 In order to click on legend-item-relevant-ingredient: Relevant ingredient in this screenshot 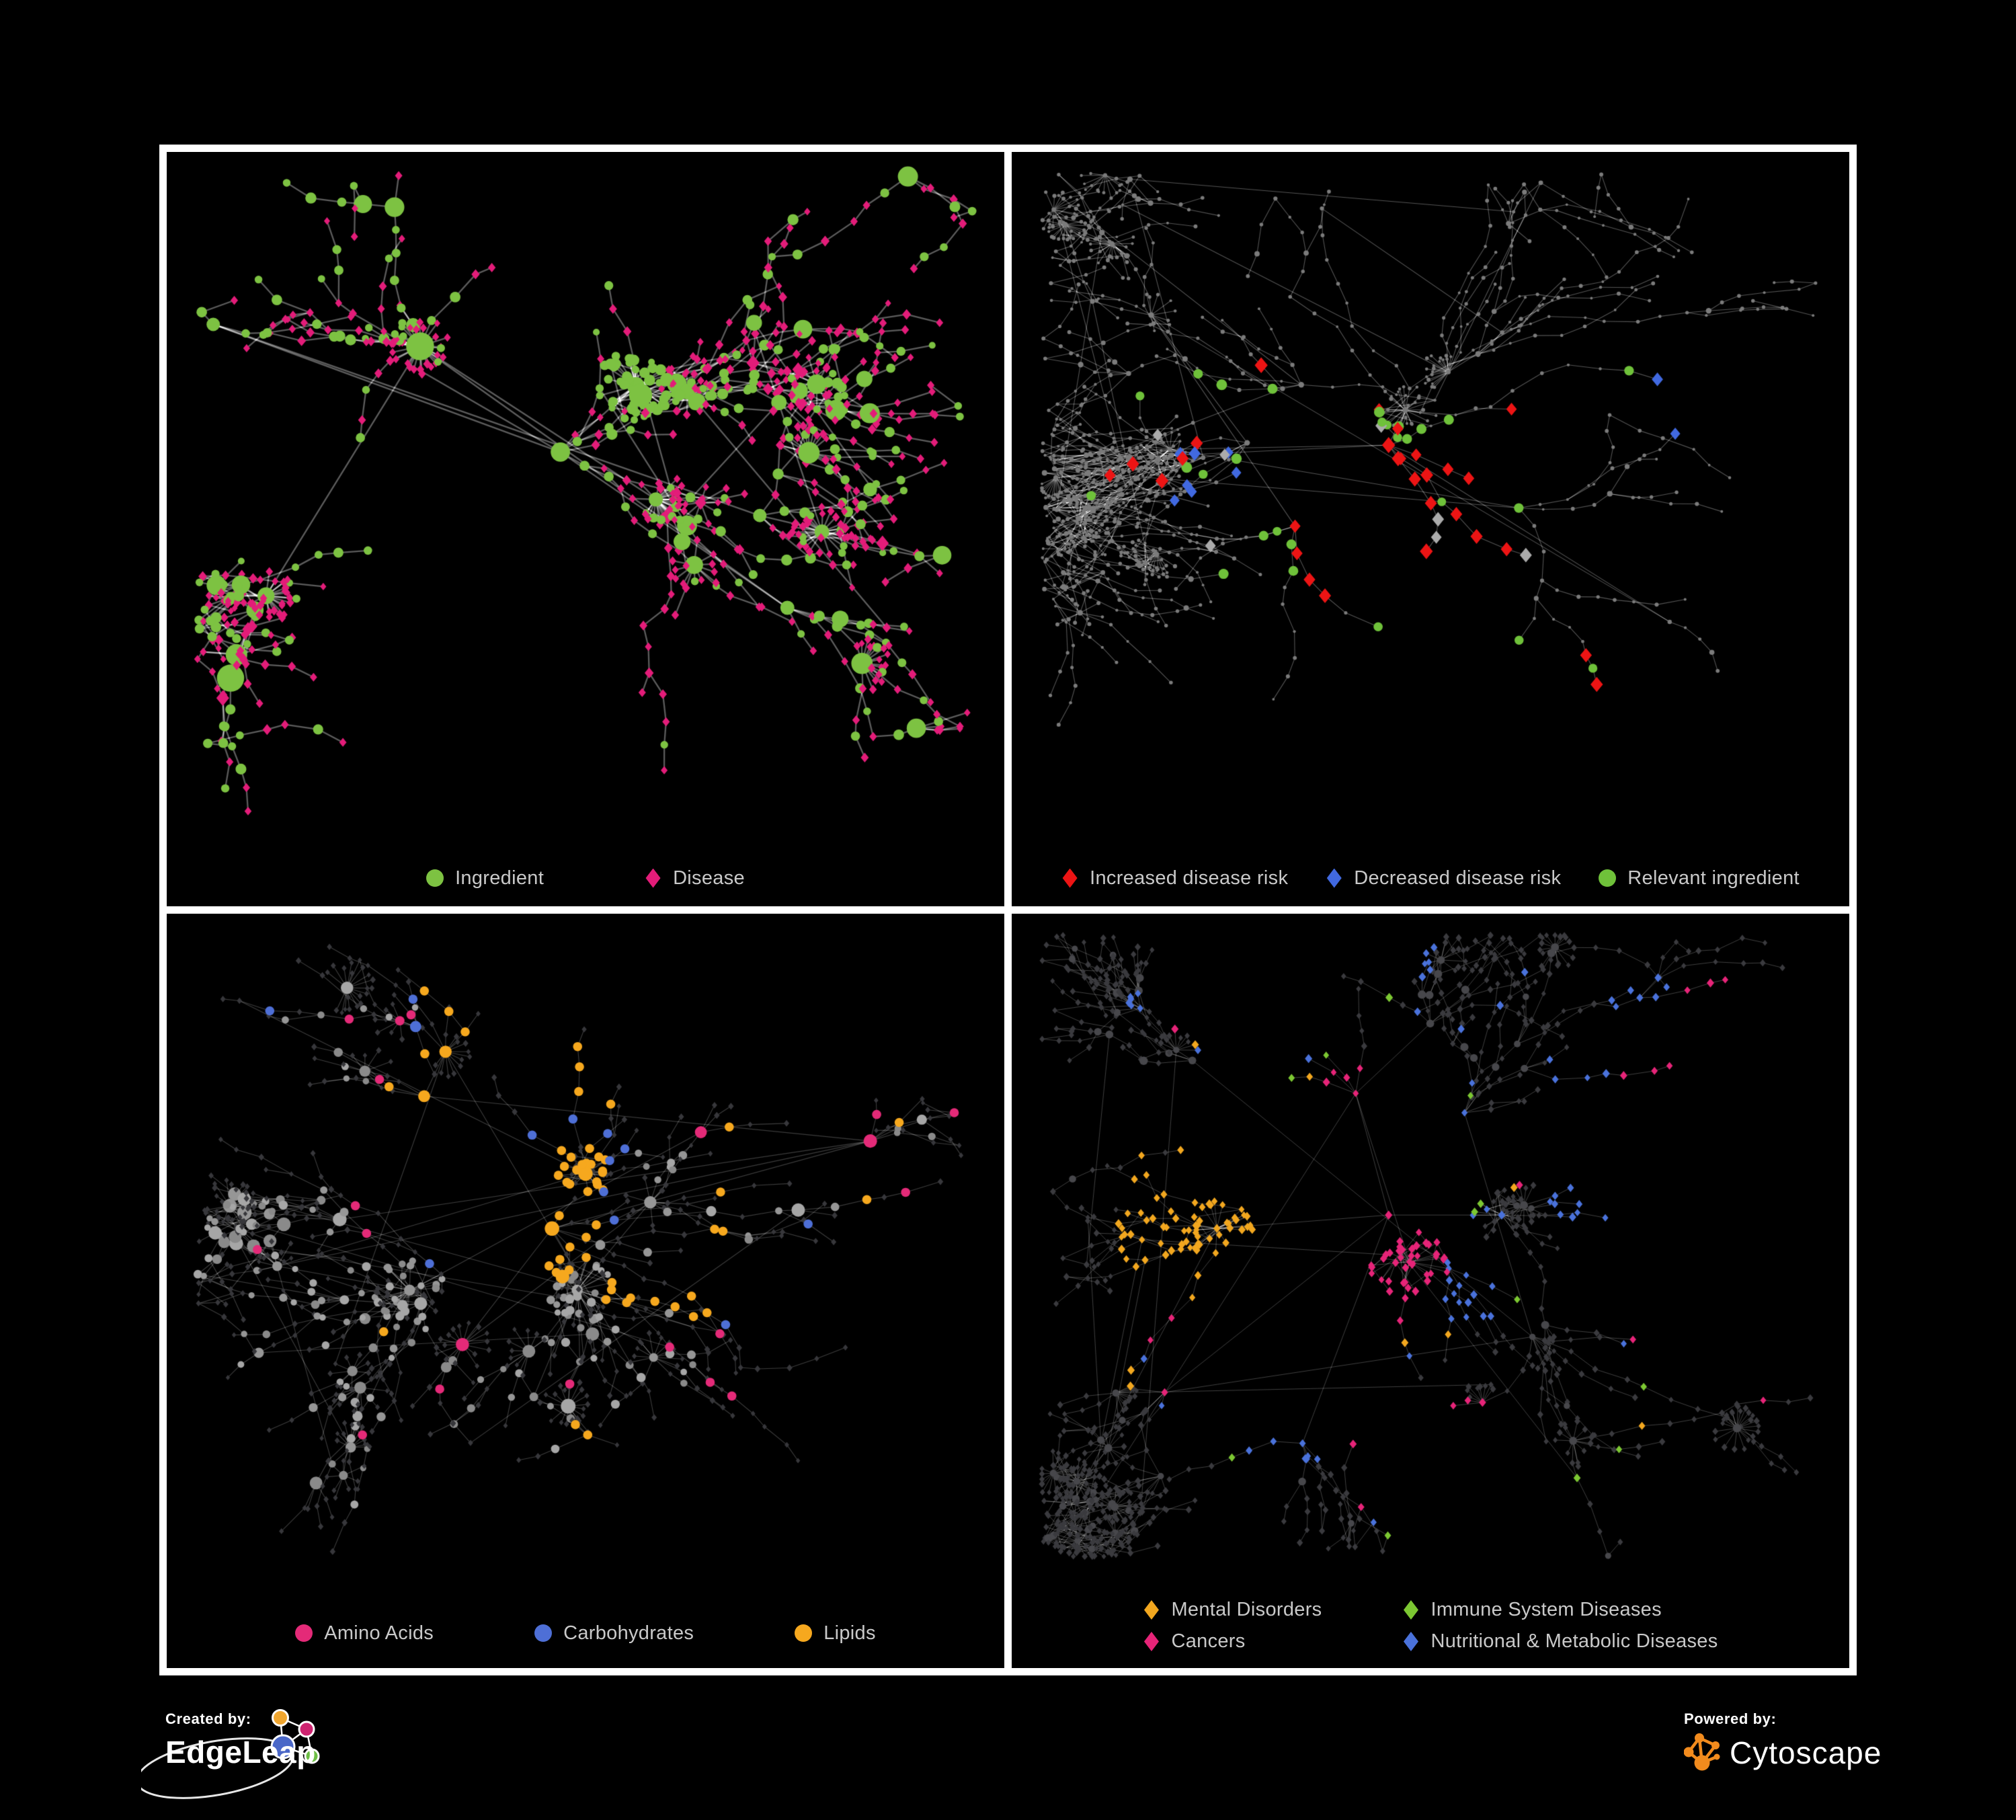, I will do `click(1699, 878)`.